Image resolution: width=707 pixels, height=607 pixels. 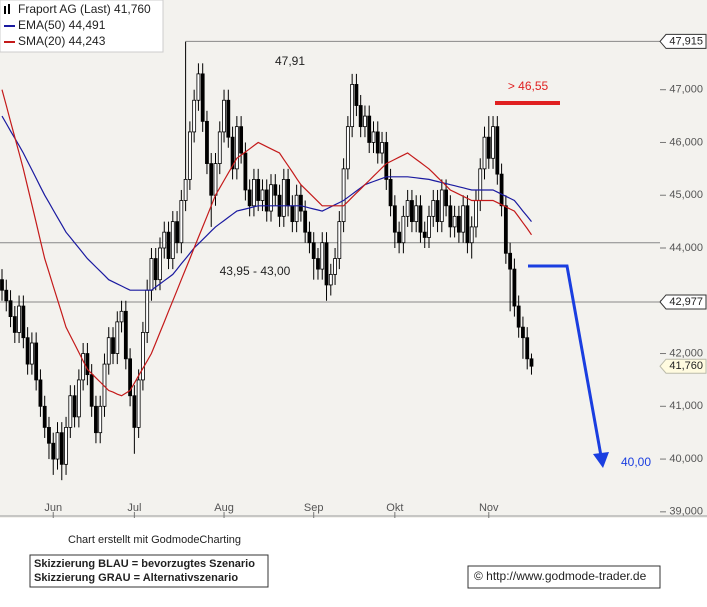 I want to click on legend-label: EMA(50) 44,491, so click(x=62, y=25).